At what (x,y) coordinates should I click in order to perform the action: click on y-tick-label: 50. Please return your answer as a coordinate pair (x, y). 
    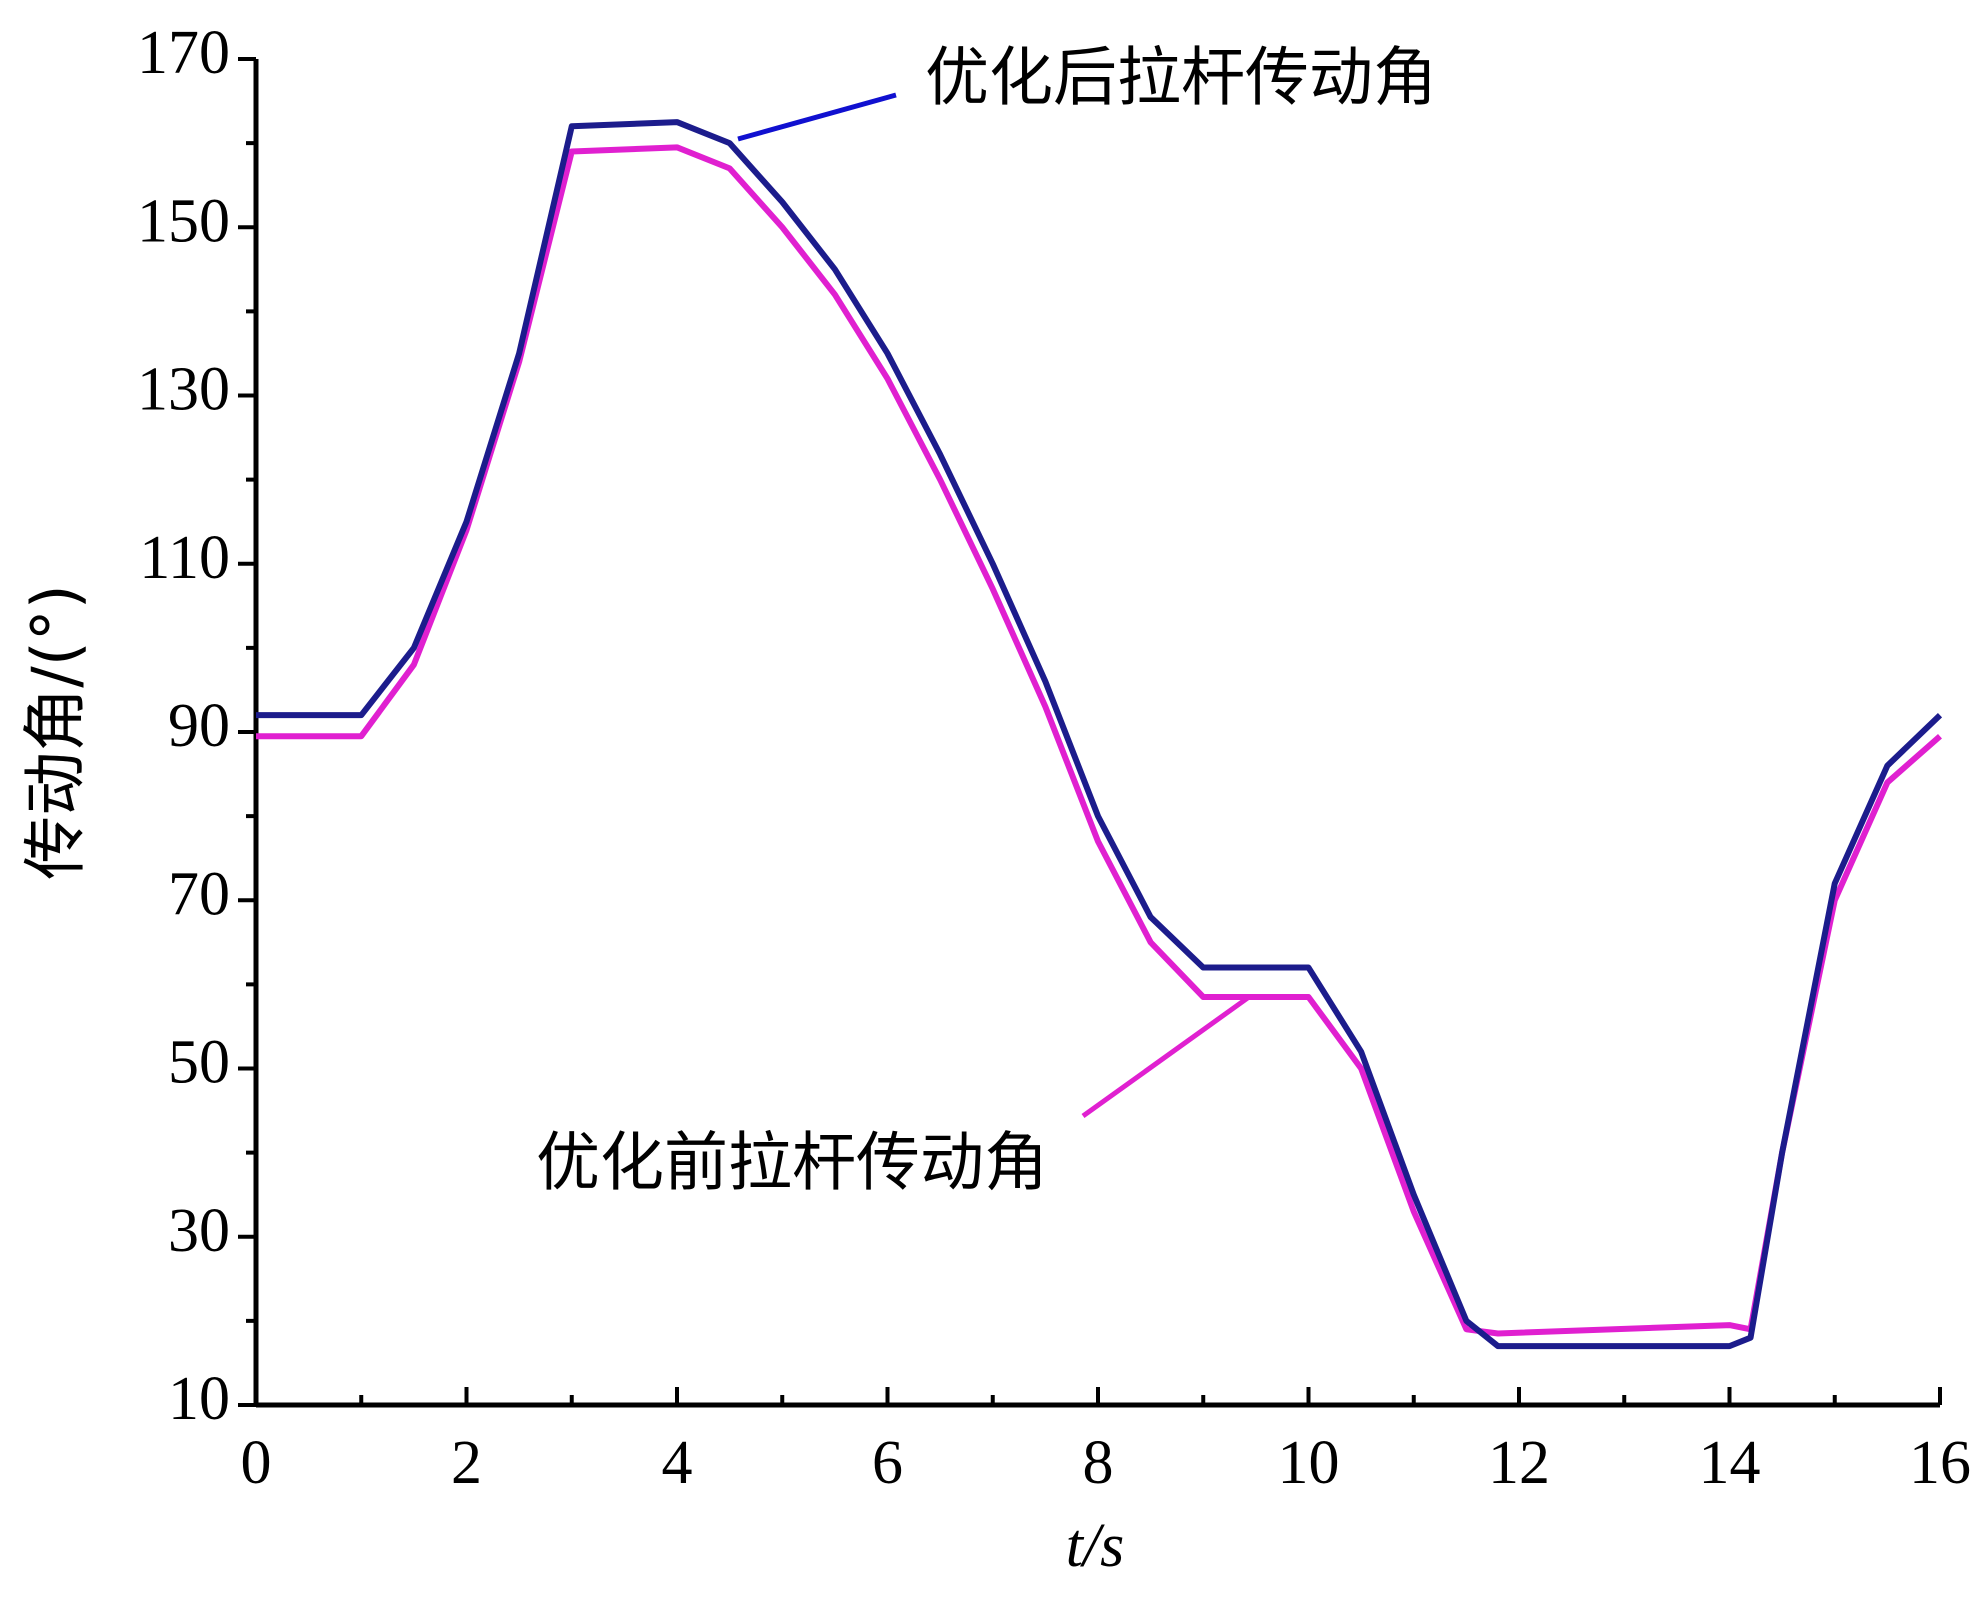
    Looking at the image, I should click on (199, 1063).